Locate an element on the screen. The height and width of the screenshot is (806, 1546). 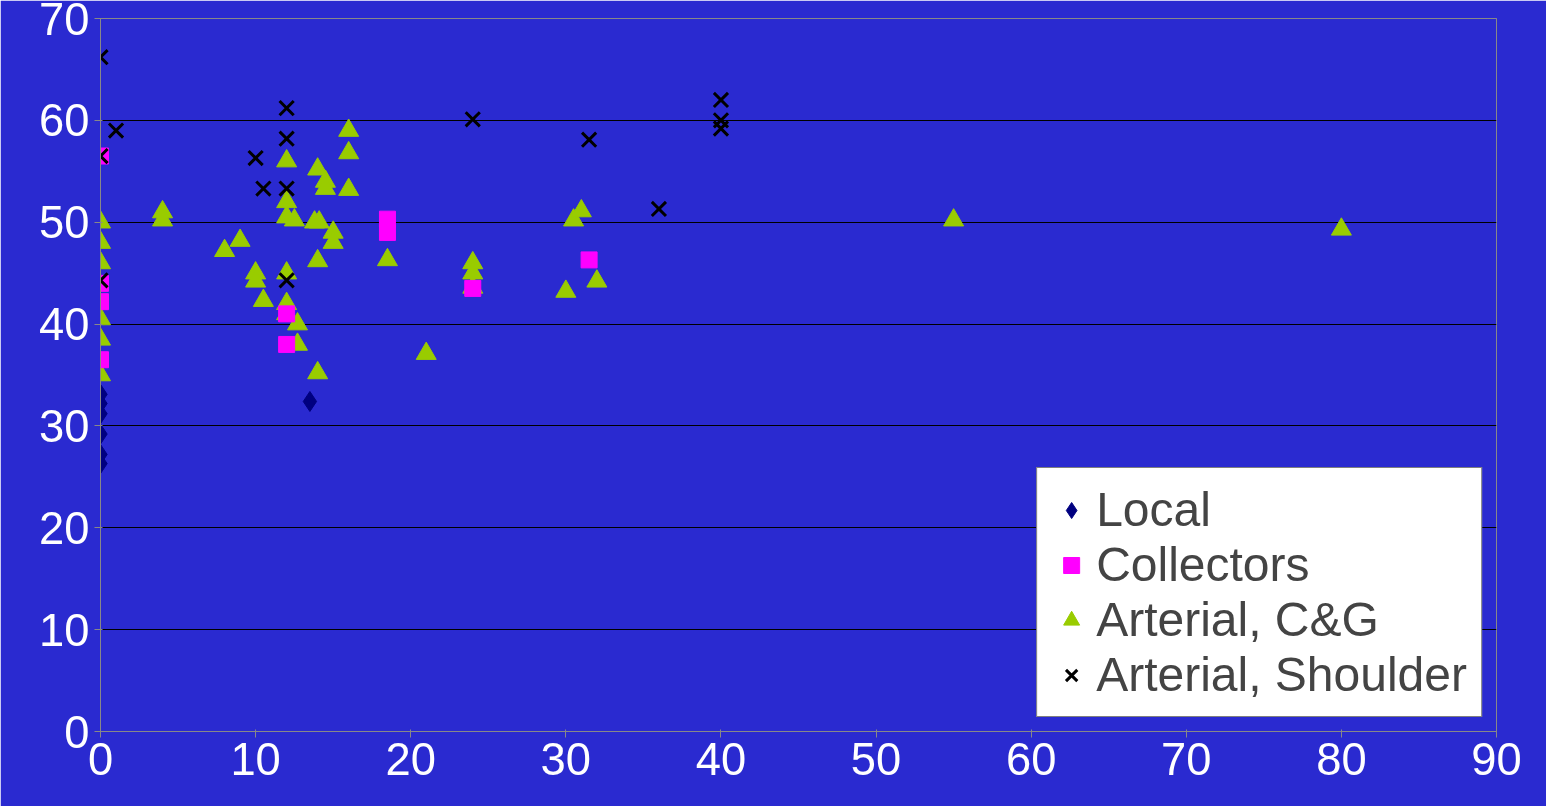
y-tick-label: 40 is located at coordinates (64, 325).